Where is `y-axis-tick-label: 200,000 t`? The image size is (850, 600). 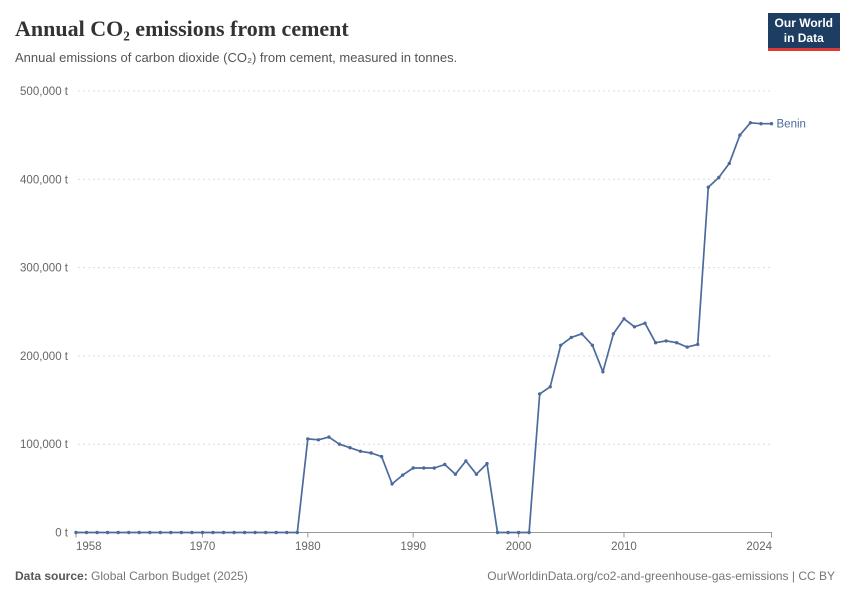 y-axis-tick-label: 200,000 t is located at coordinates (44, 357).